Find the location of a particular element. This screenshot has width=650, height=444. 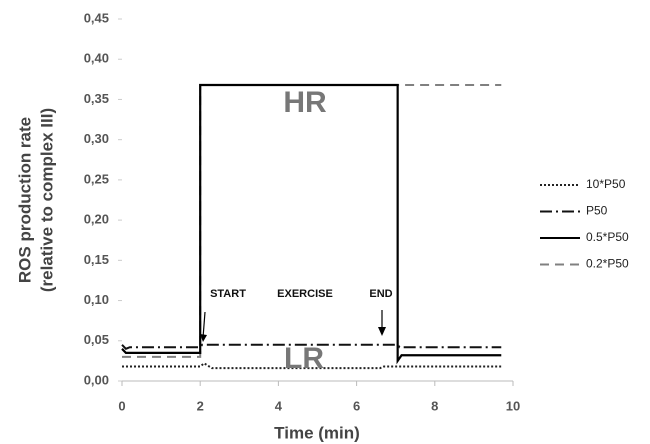

x-tick-label: 2 is located at coordinates (200, 405).